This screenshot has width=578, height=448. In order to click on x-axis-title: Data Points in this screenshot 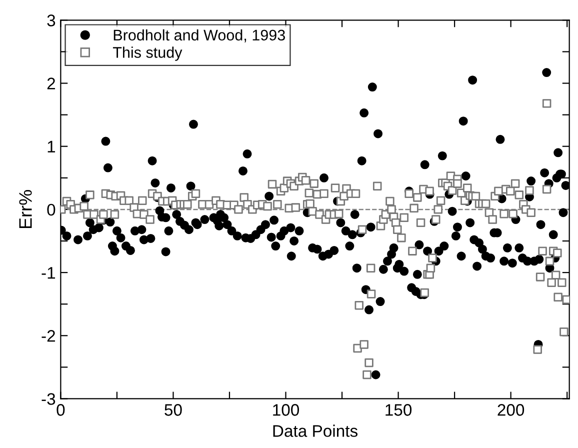, I will do `click(315, 430)`.